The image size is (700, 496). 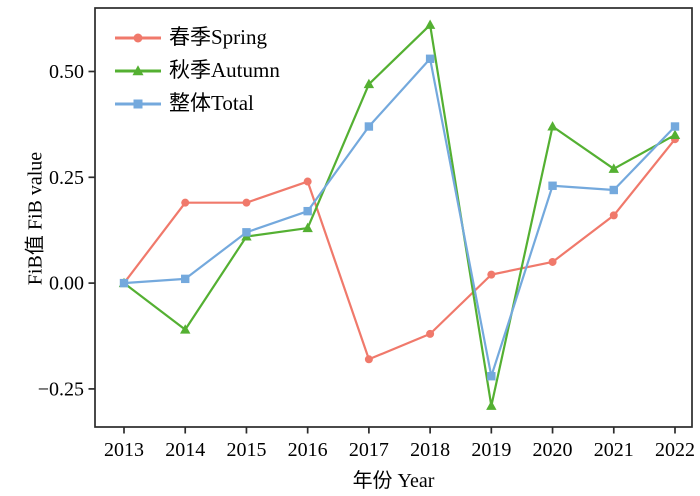 I want to click on legend-item-spring: 春季Spring, so click(x=197, y=37).